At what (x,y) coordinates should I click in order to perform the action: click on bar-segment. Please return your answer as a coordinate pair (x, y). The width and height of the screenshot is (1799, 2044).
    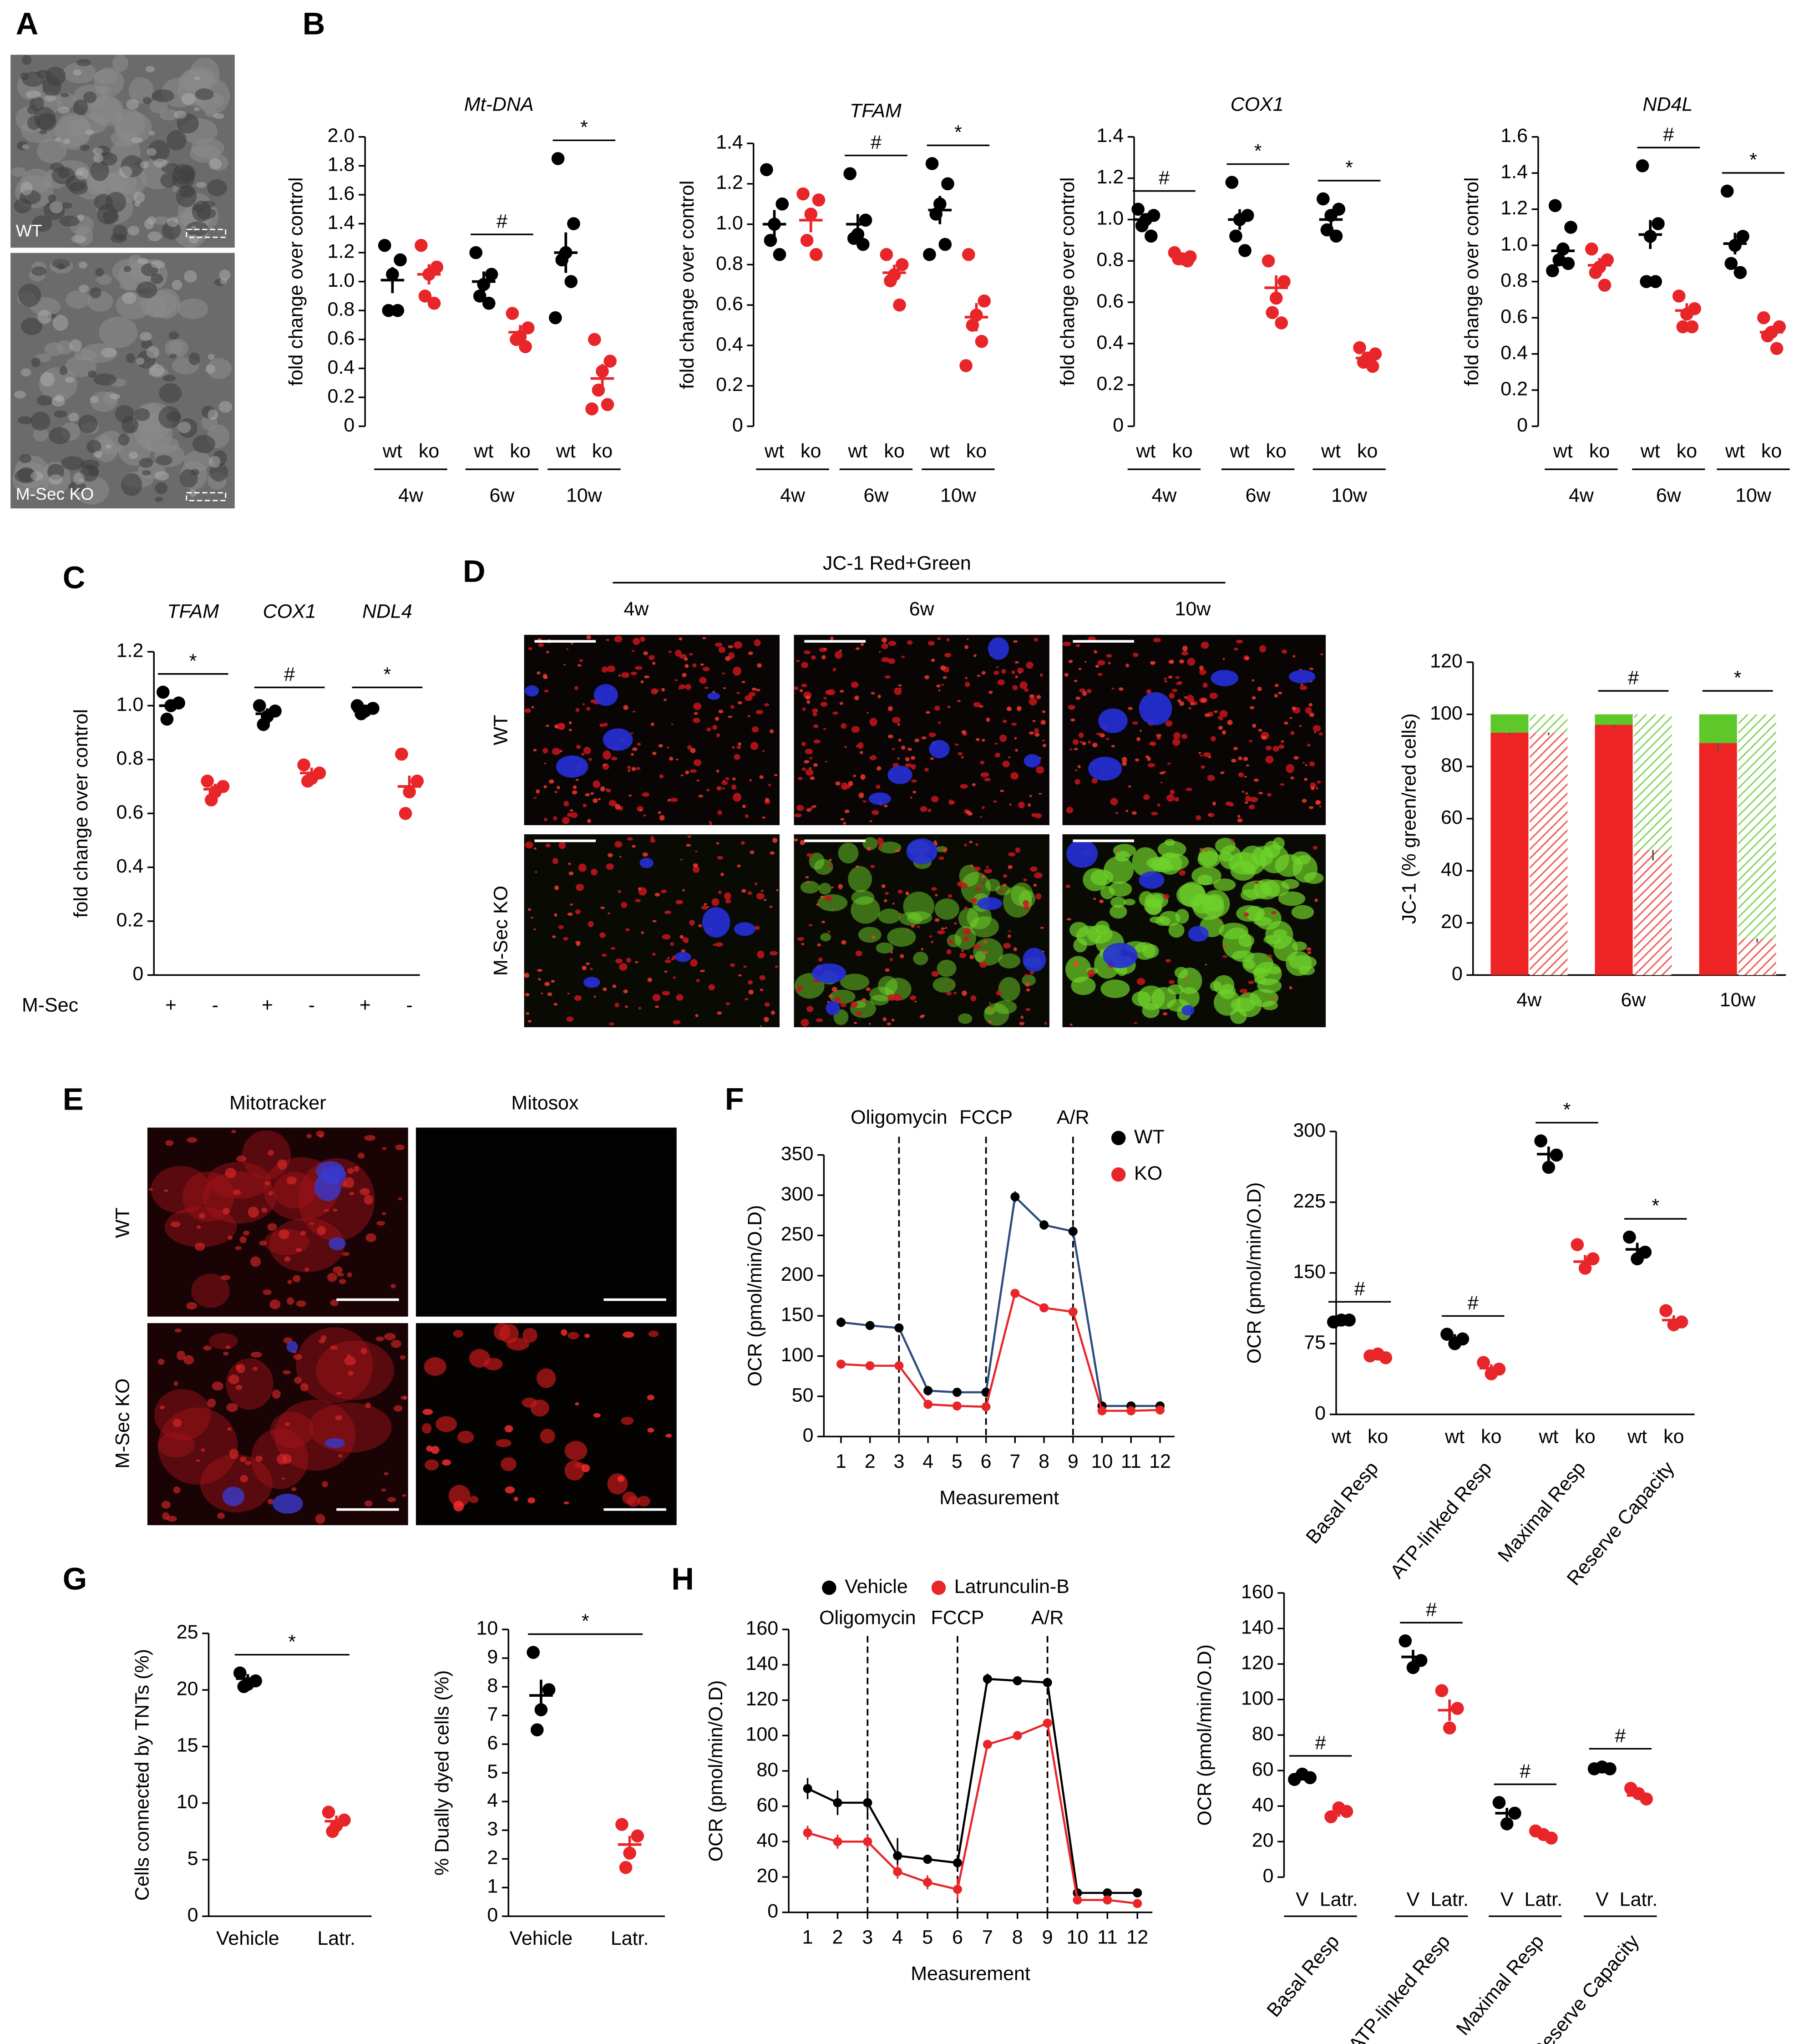
    Looking at the image, I should click on (1757, 827).